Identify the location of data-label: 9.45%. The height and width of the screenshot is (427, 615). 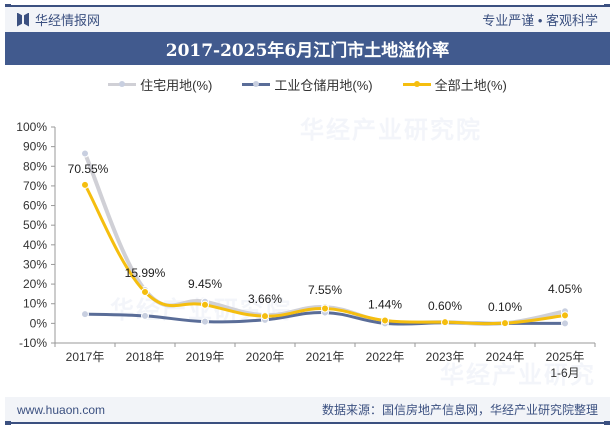
(205, 284).